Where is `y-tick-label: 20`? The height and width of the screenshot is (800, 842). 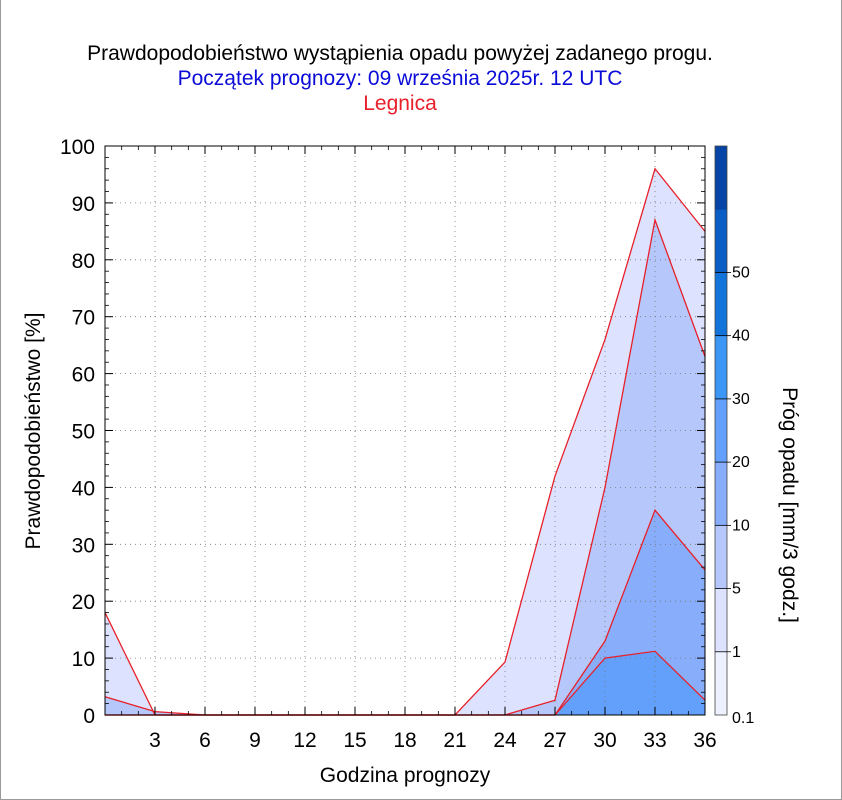 y-tick-label: 20 is located at coordinates (83, 602).